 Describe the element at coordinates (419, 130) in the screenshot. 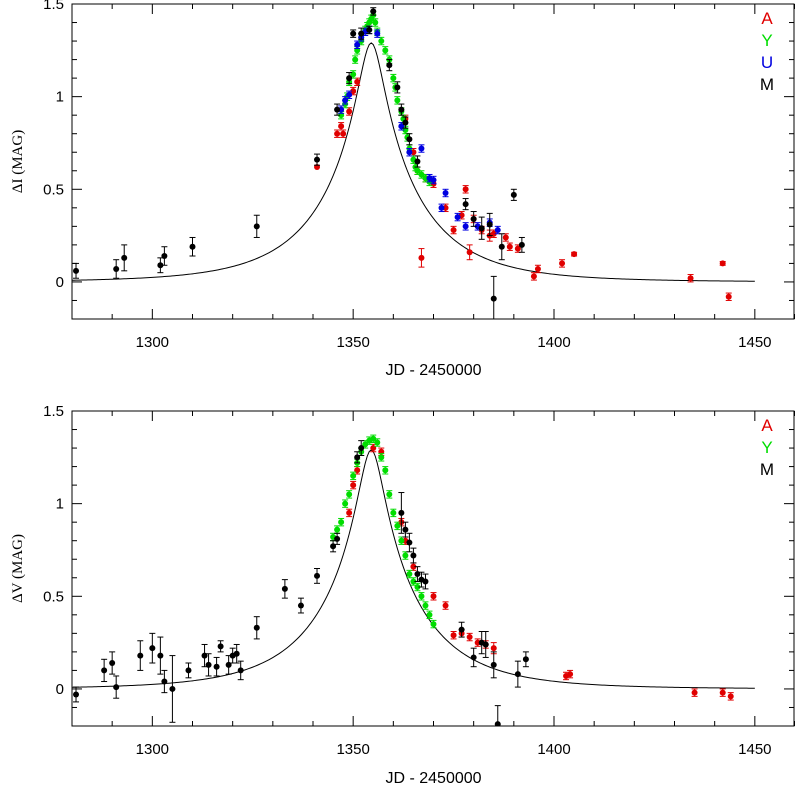

I see `series-U` at that location.